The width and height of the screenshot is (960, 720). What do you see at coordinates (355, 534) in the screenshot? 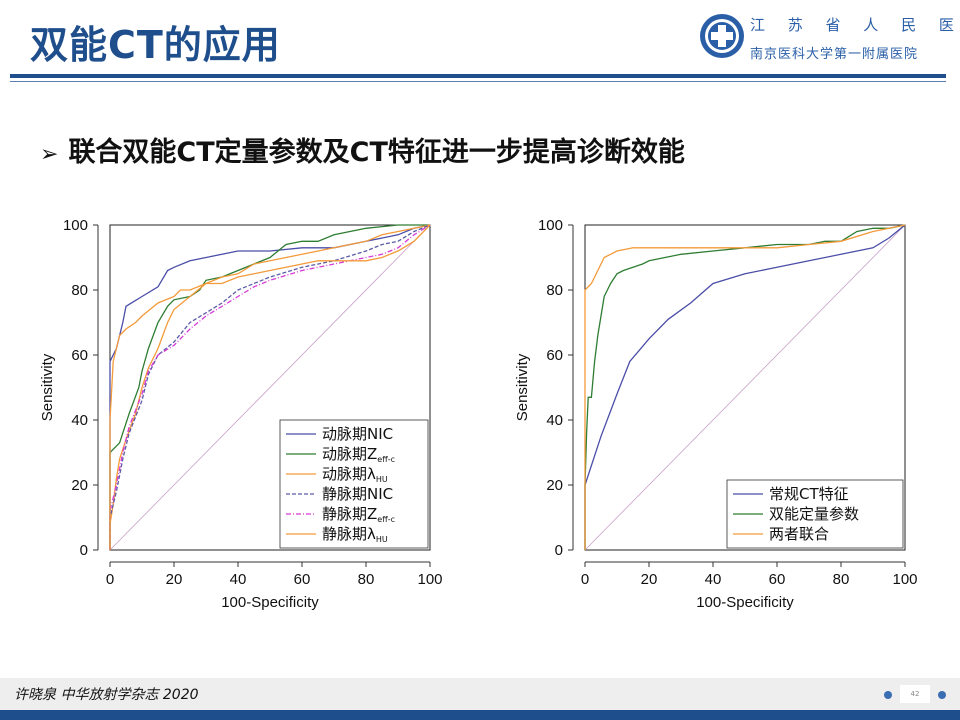
I see `legend-entry: 静脉期λHU` at bounding box center [355, 534].